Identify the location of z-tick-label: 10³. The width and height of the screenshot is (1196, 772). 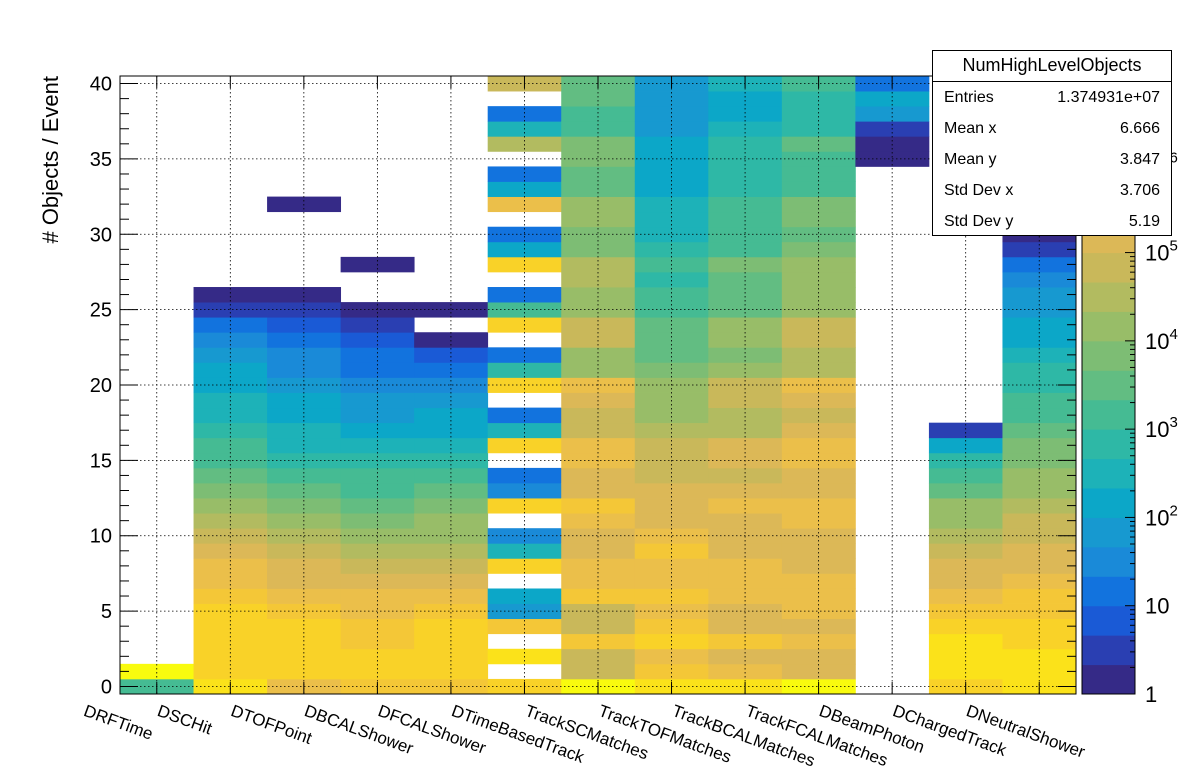
(1161, 428).